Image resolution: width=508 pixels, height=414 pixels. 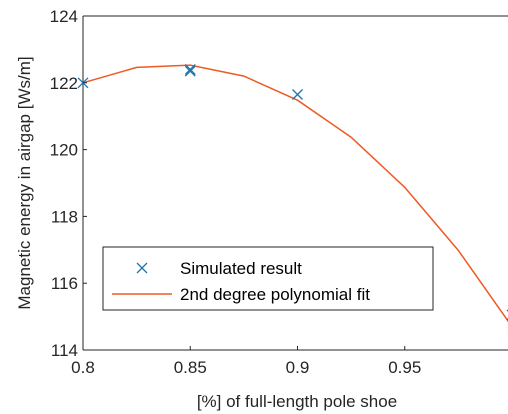 I want to click on x-axis-label: [%] of full-length pole shoe, so click(x=297, y=401).